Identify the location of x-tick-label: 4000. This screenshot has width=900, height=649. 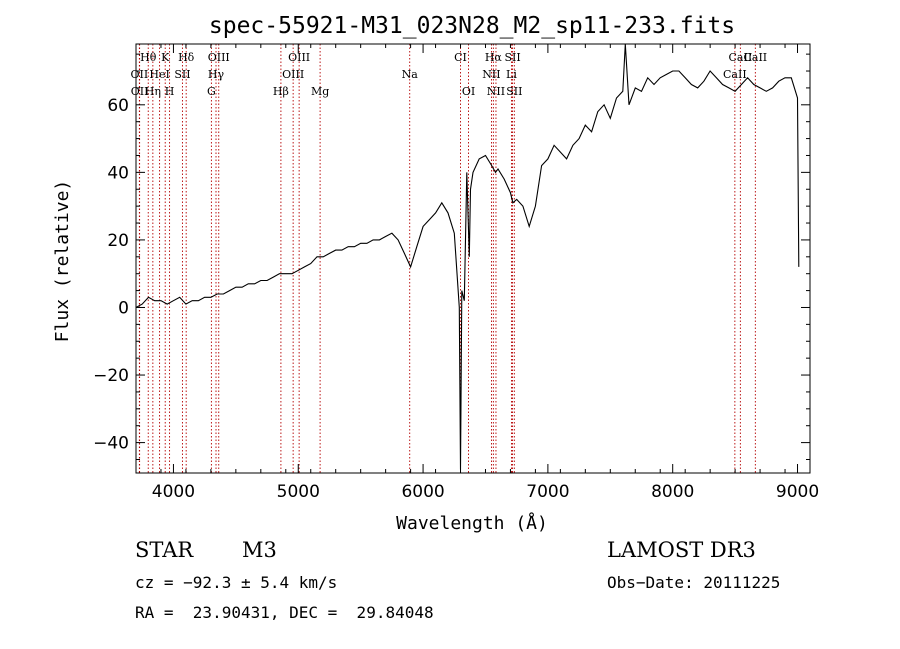
(173, 492).